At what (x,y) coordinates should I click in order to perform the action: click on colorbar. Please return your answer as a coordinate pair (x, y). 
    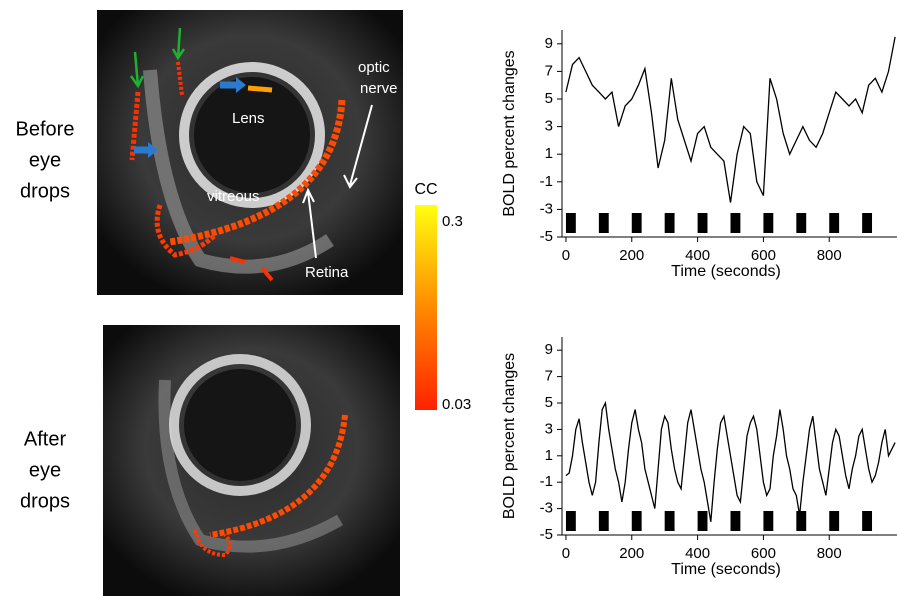
    Looking at the image, I should click on (426, 307).